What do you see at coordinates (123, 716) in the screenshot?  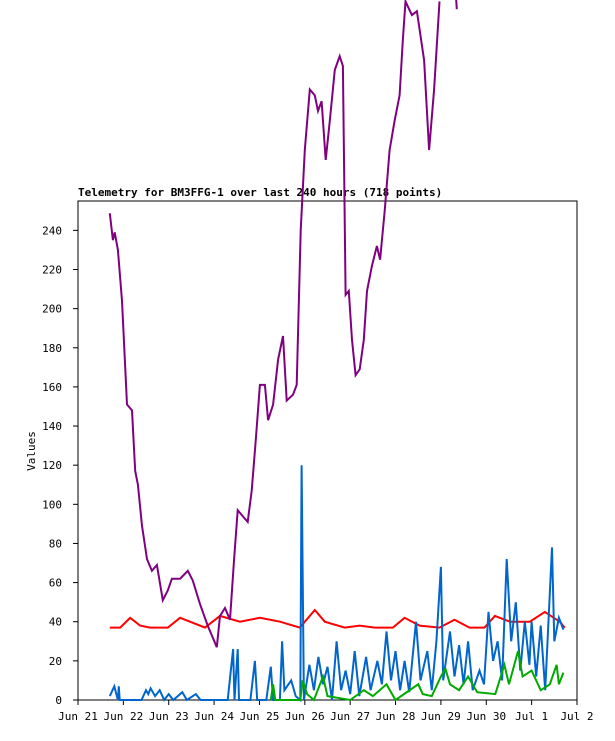 I see `x-tick-label: Jun 22` at bounding box center [123, 716].